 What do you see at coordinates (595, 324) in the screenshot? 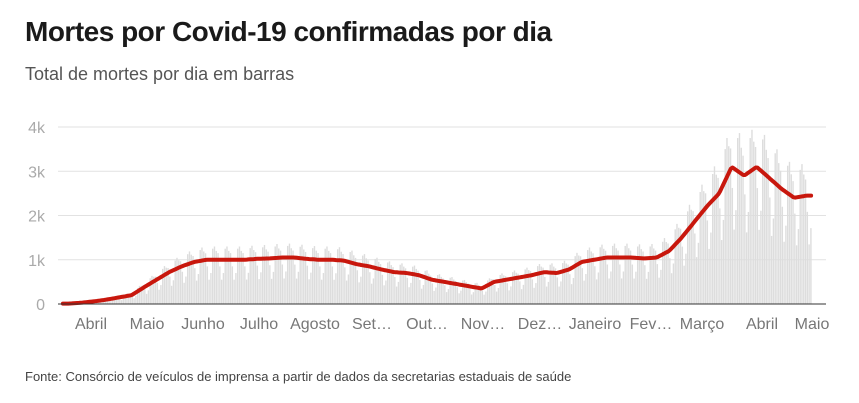
I see `x-month-label: Janeiro` at bounding box center [595, 324].